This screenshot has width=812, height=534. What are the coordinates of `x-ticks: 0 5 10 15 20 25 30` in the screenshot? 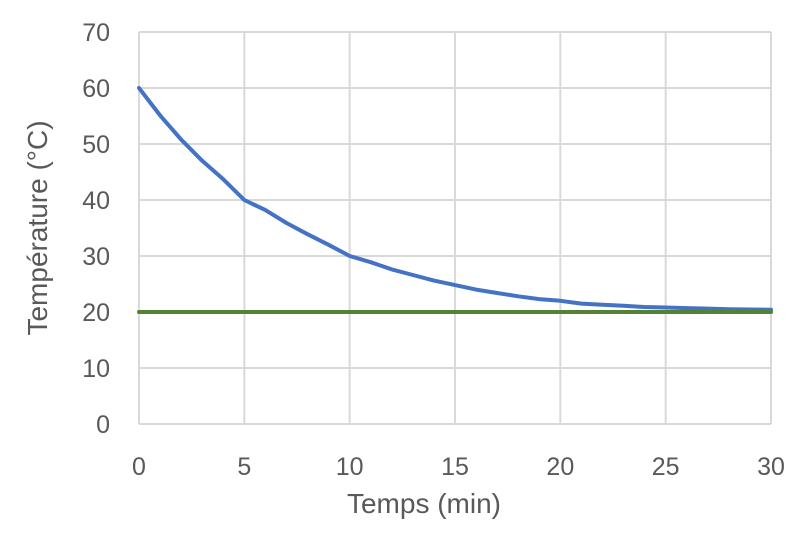 It's located at (458, 467).